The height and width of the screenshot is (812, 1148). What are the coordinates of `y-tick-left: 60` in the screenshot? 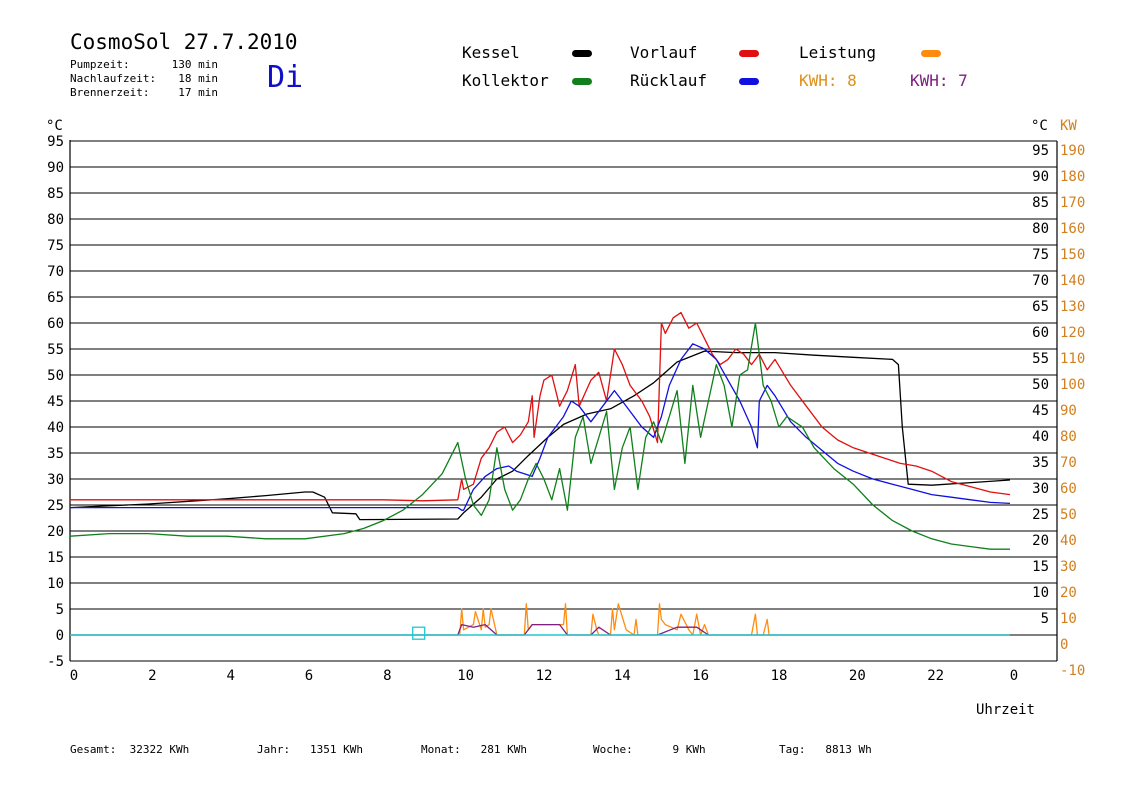 It's located at (55, 324).